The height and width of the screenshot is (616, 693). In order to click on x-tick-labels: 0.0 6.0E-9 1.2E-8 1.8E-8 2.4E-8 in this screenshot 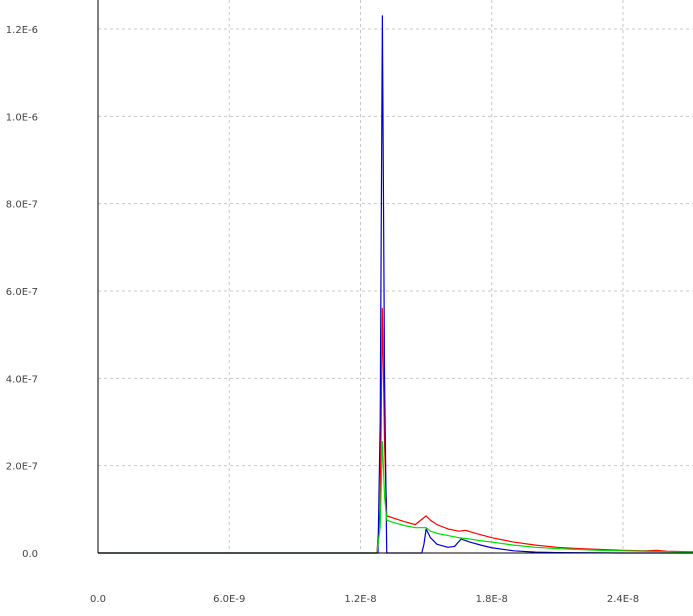, I will do `click(364, 599)`.